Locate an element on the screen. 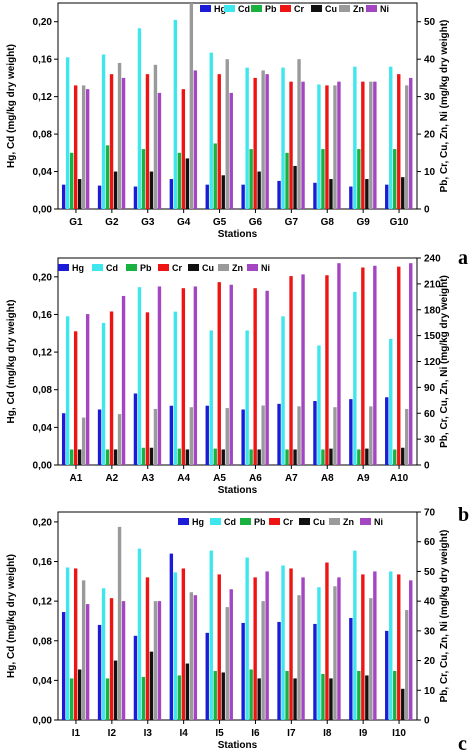 The width and height of the screenshot is (474, 753). right-tick-label: 10 is located at coordinates (430, 172).